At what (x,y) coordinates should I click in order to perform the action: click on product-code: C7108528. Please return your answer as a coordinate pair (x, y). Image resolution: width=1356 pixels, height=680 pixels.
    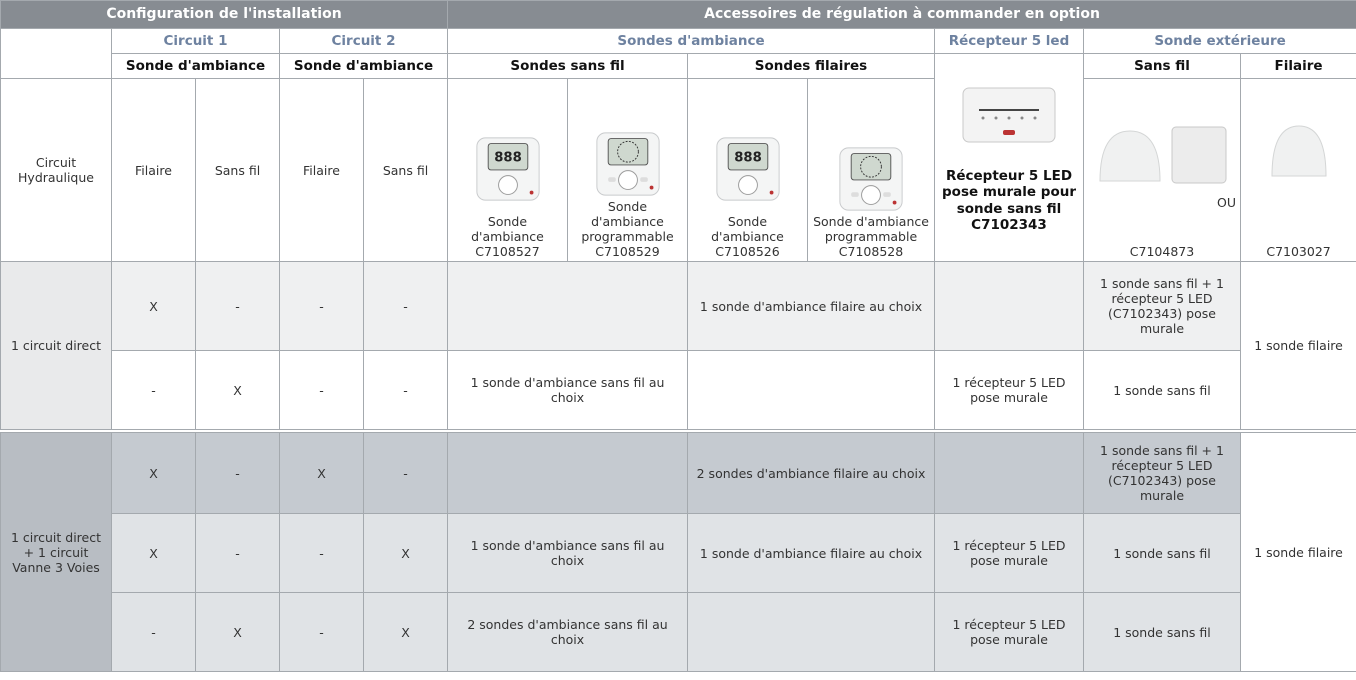
    Looking at the image, I should click on (871, 251).